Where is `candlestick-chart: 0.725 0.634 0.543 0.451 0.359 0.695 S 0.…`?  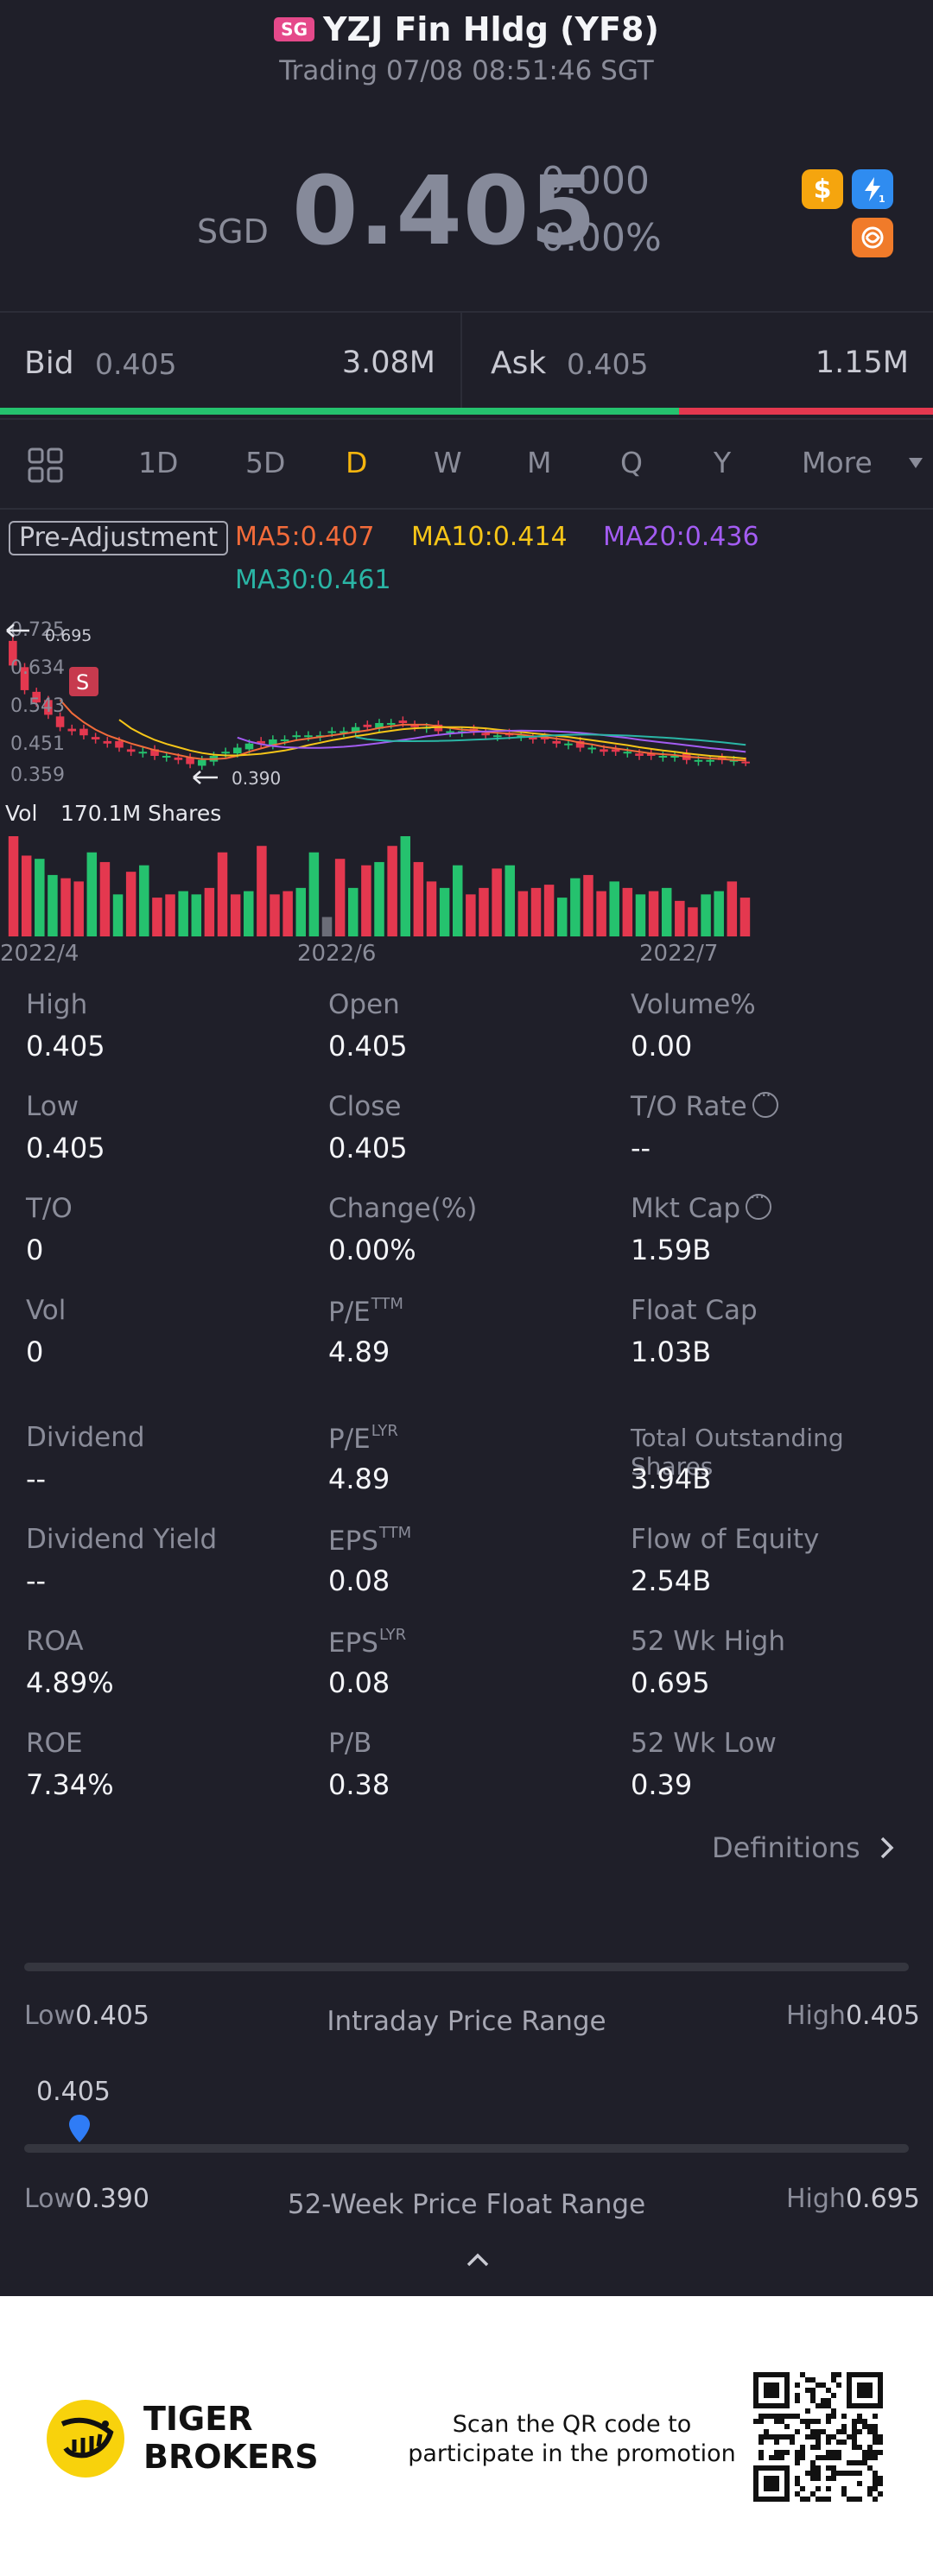 candlestick-chart: 0.725 0.634 0.543 0.451 0.359 0.695 S 0.… is located at coordinates (466, 790).